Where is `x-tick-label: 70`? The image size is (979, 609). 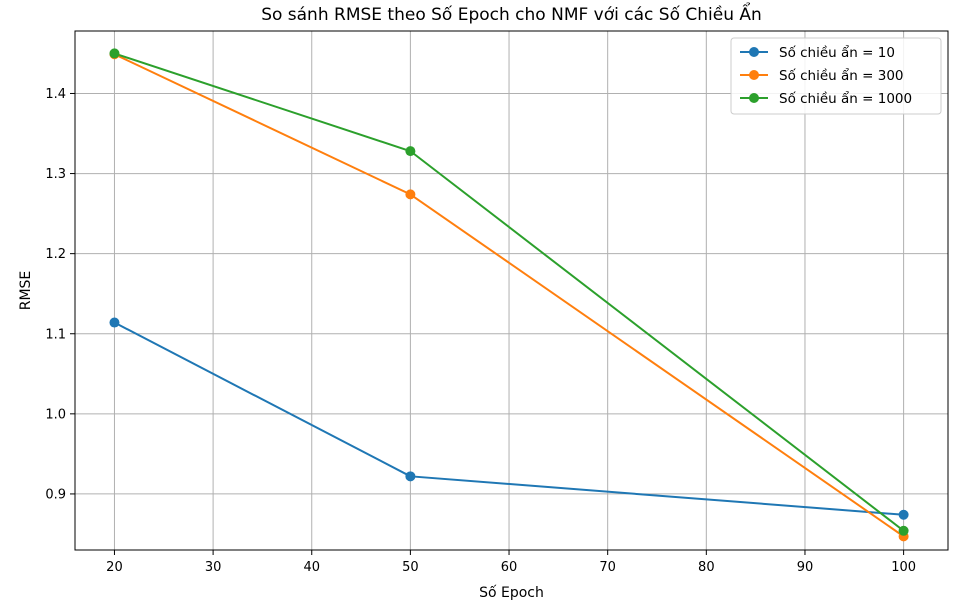 x-tick-label: 70 is located at coordinates (607, 567).